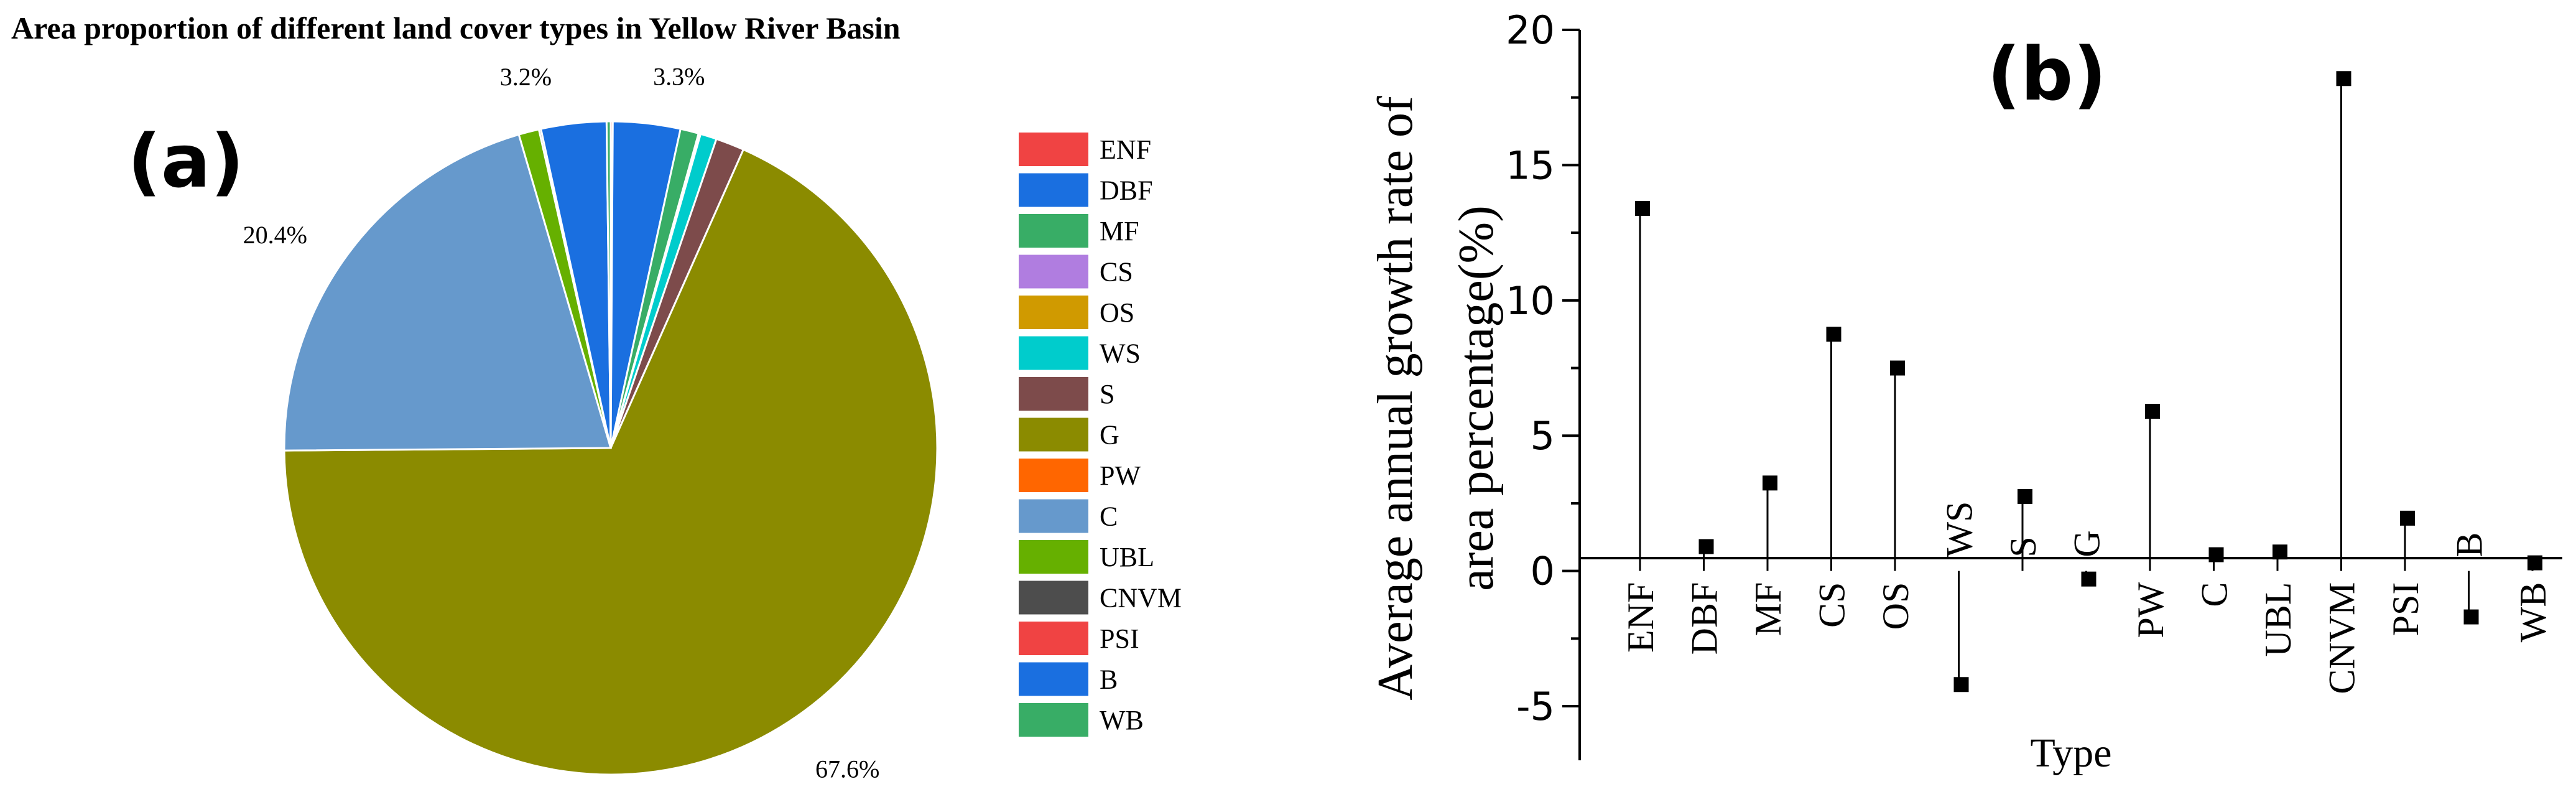  Describe the element at coordinates (608, 285) in the screenshot. I see `pie-slice-wb` at that location.